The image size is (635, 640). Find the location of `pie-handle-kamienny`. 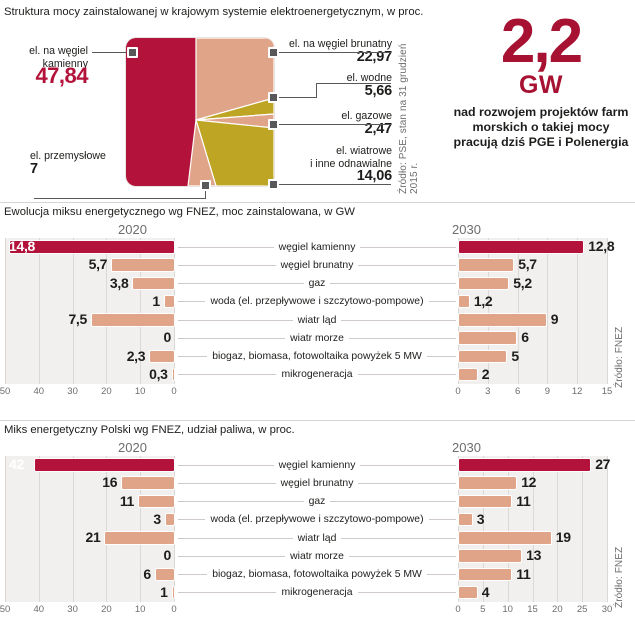

pie-handle-kamienny is located at coordinates (132, 52).